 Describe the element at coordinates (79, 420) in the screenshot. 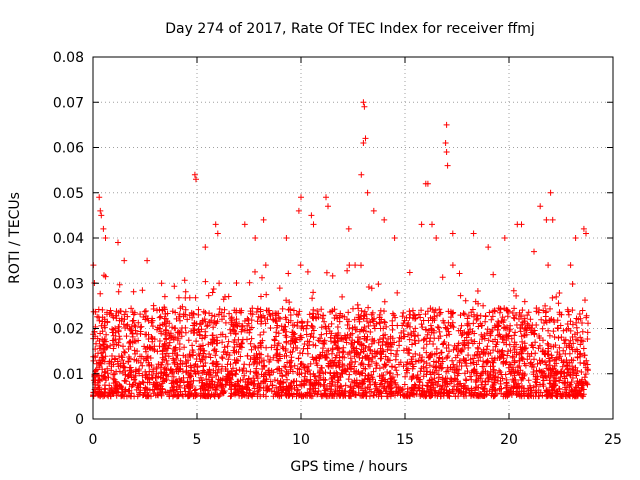

I see `y-tick-label: 0` at that location.